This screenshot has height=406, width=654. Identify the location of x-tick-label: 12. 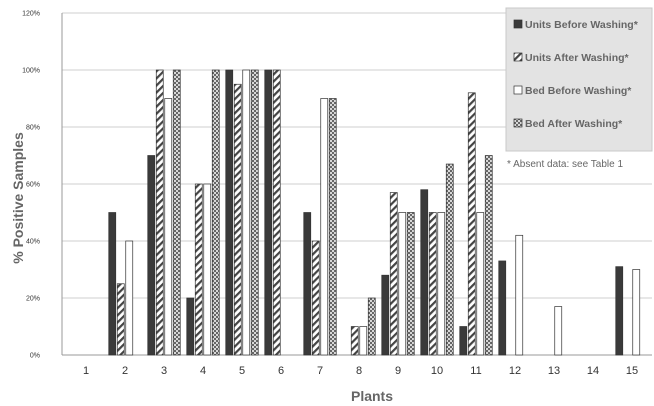
(515, 371).